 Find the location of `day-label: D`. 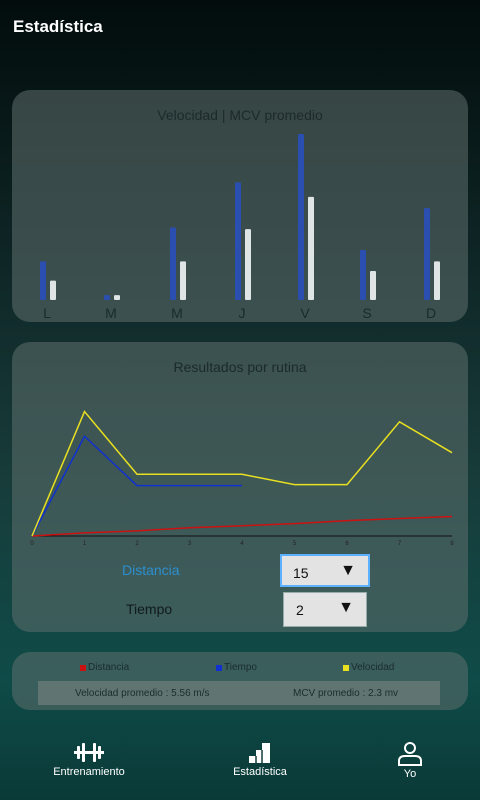

day-label: D is located at coordinates (431, 313).